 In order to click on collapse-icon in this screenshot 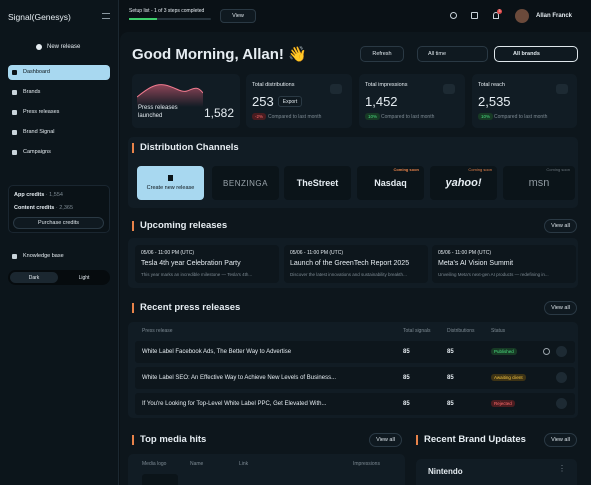, I will do `click(106, 16)`.